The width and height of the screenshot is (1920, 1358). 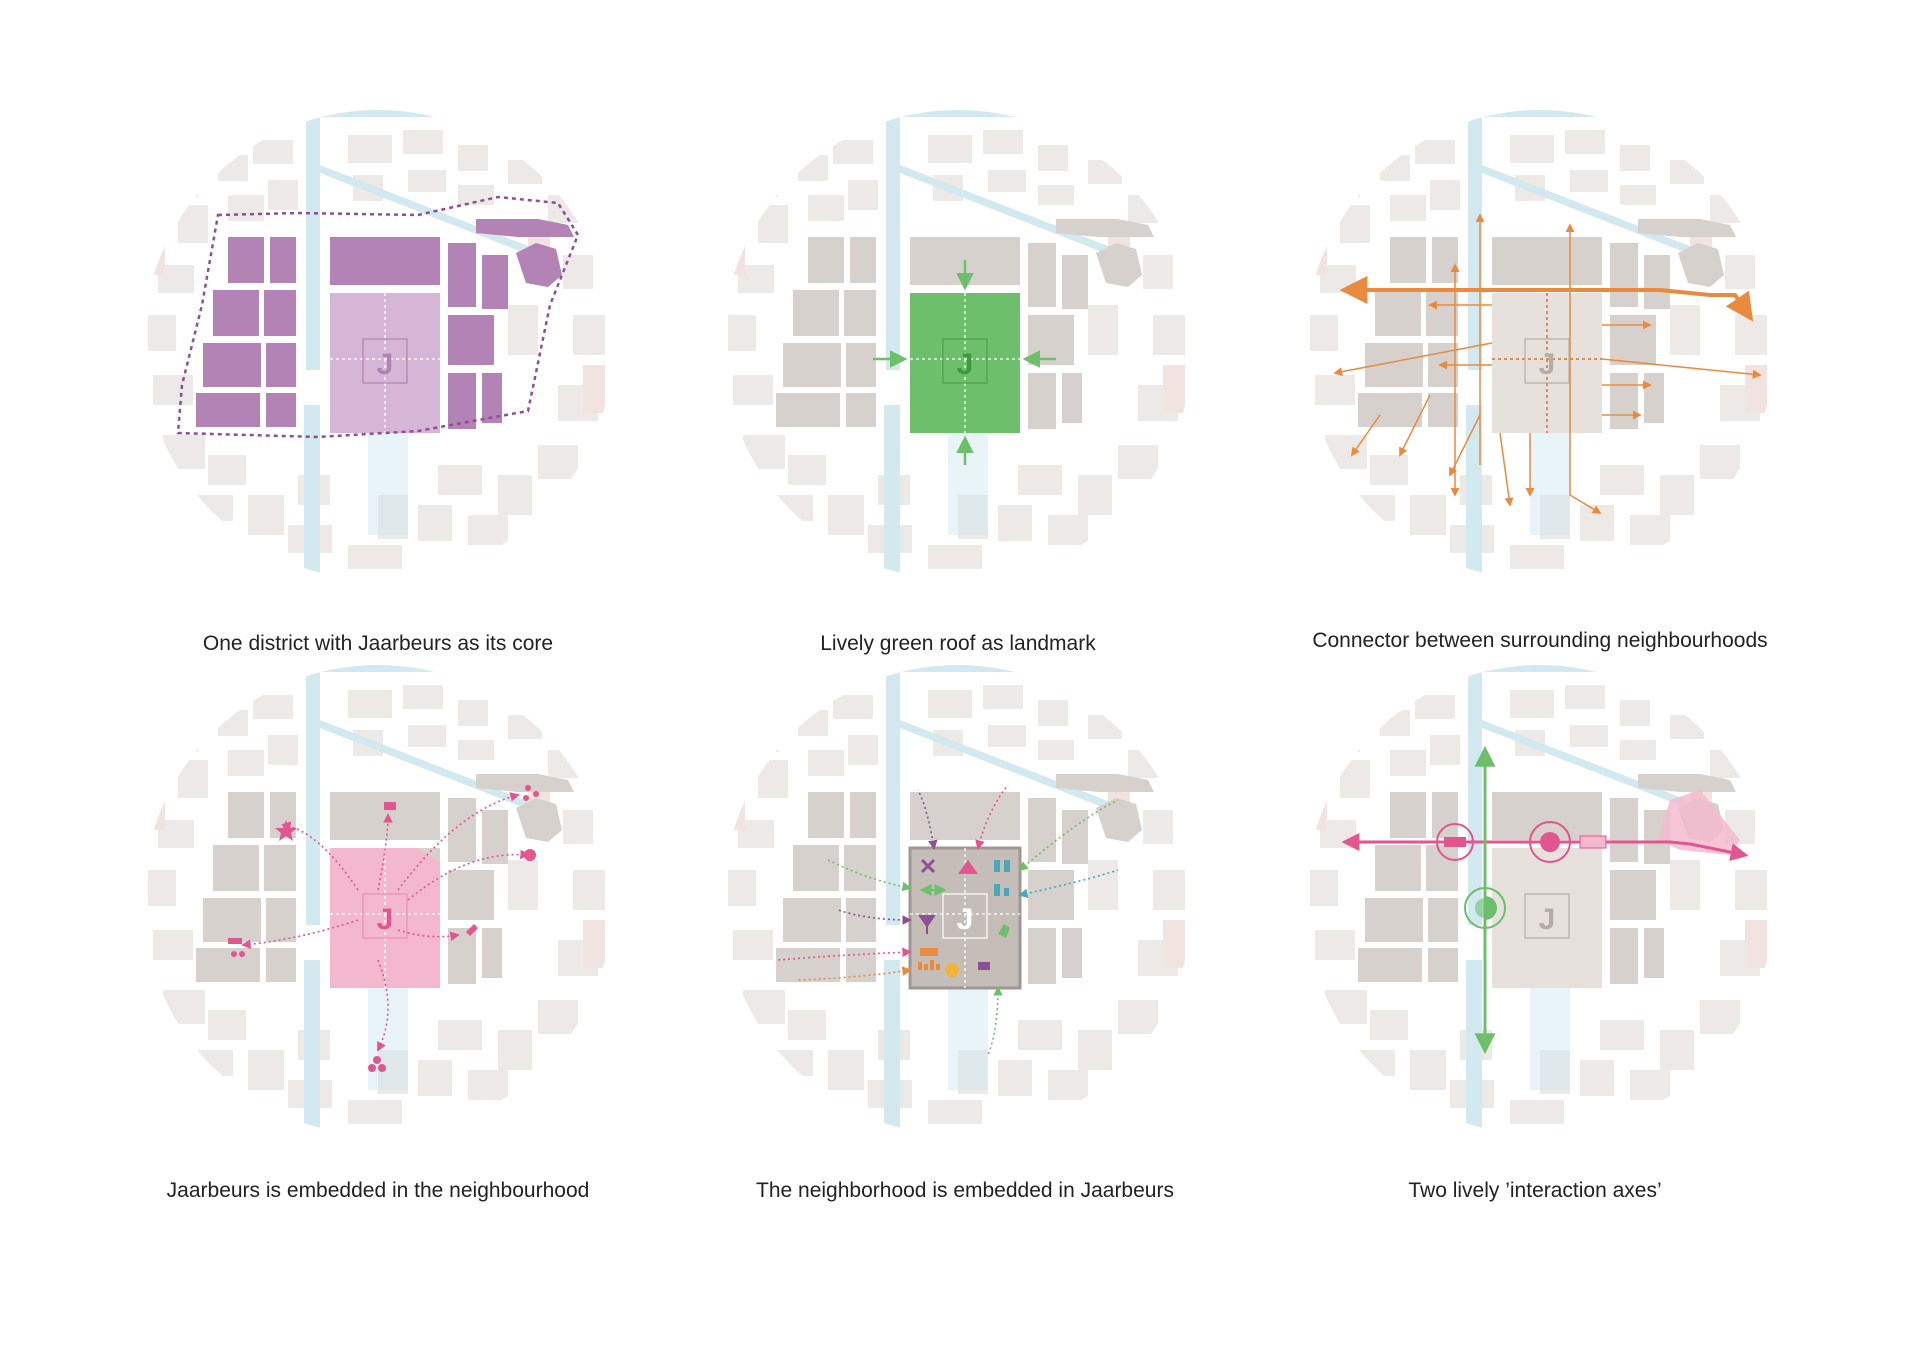 I want to click on cluster-icon, so click(x=372, y=1068).